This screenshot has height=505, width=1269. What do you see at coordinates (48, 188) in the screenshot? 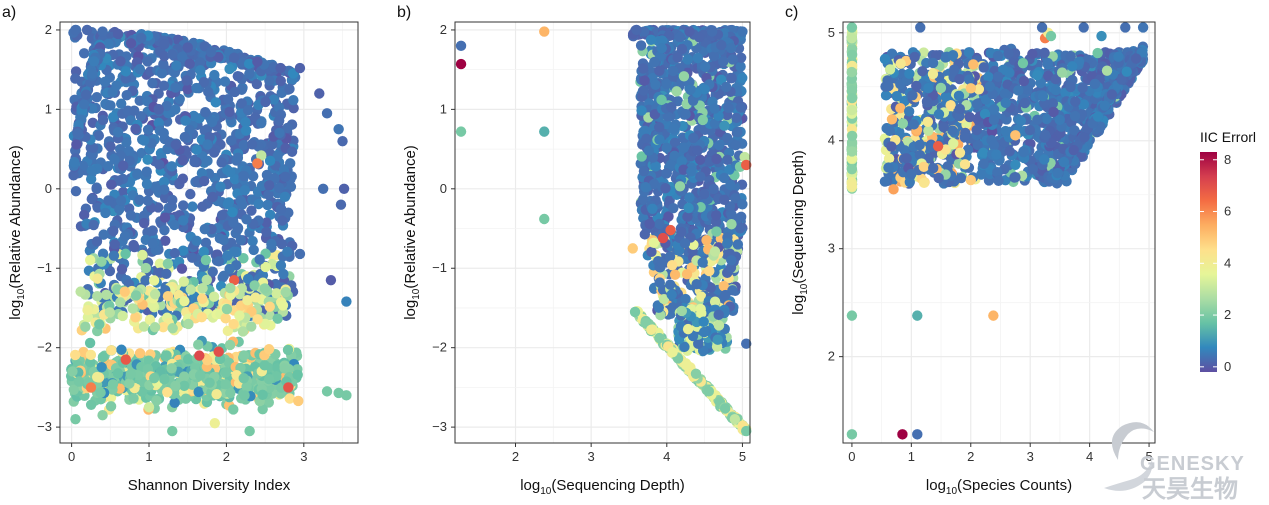
I see `y-tick-label: 0` at bounding box center [48, 188].